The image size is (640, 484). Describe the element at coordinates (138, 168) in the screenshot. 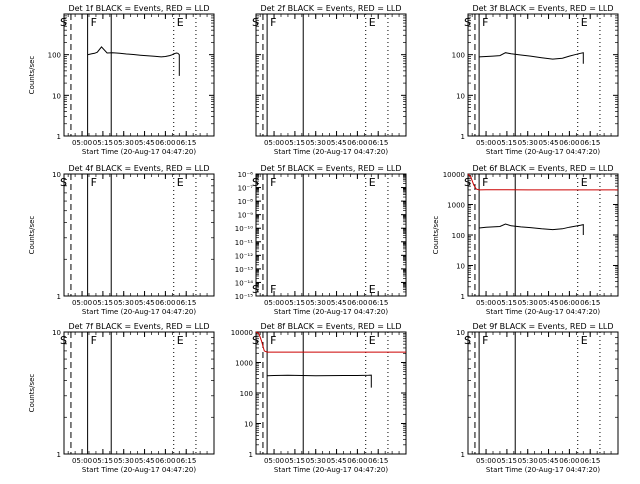

I see `chart-title: Det 4f BLACK = Events, RED = LLD` at that location.